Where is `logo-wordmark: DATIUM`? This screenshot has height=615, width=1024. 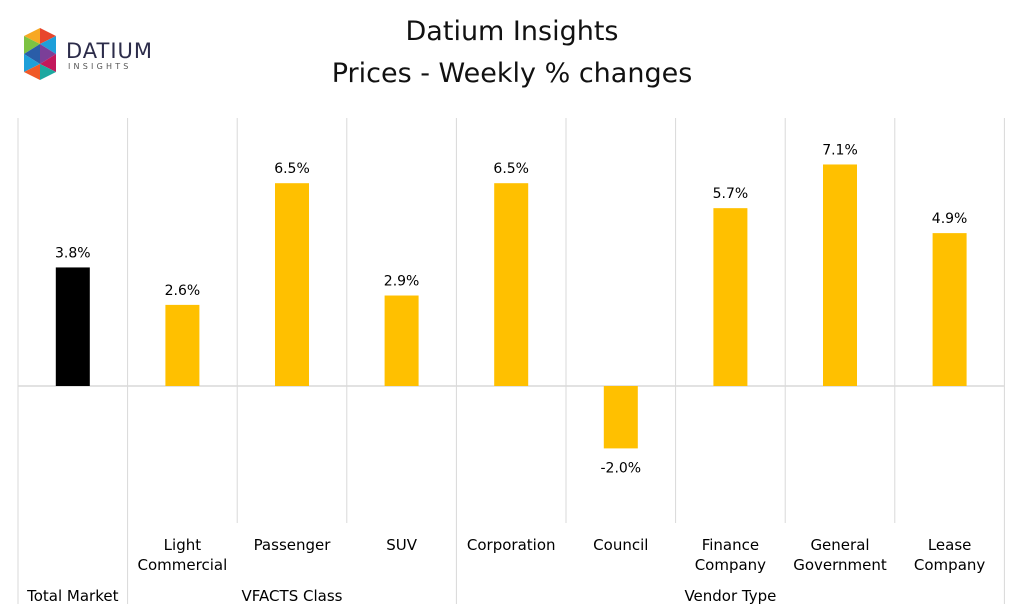 logo-wordmark: DATIUM is located at coordinates (109, 51).